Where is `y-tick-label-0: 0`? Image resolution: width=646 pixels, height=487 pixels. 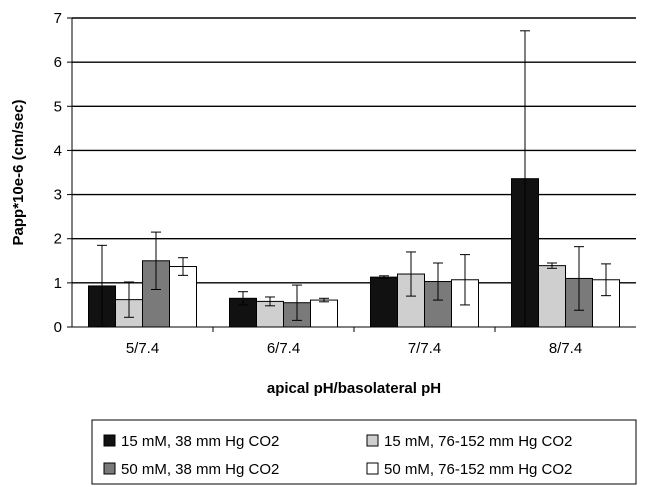
y-tick-label-0: 0 is located at coordinates (58, 327).